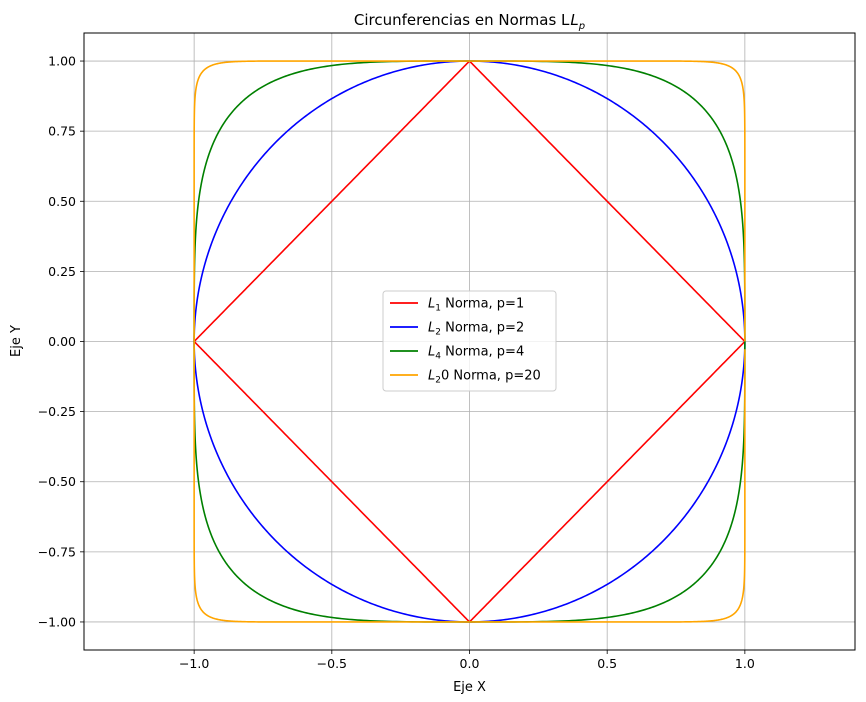  What do you see at coordinates (745, 663) in the screenshot?
I see `x-tick-label: 1.0` at bounding box center [745, 663].